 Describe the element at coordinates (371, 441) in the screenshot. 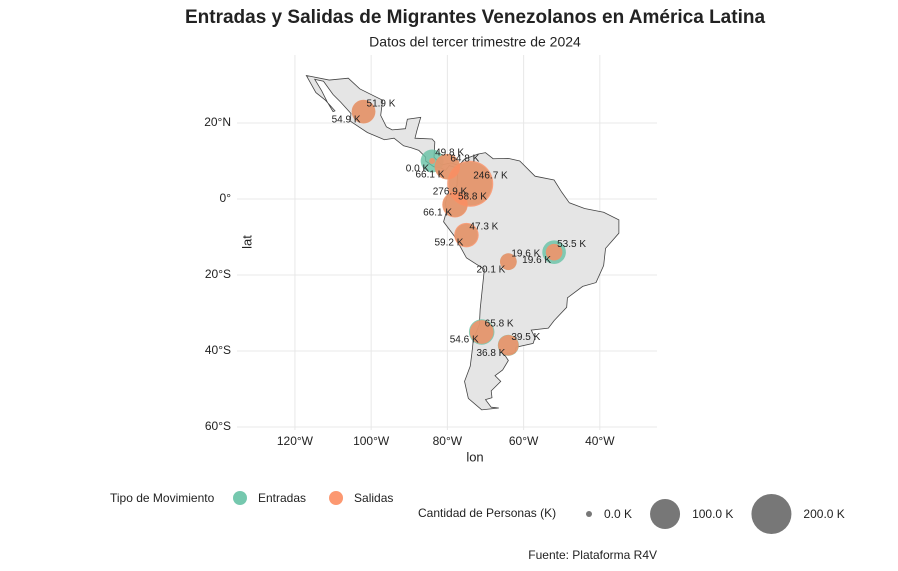

I see `x-tick-label: 100°W` at that location.